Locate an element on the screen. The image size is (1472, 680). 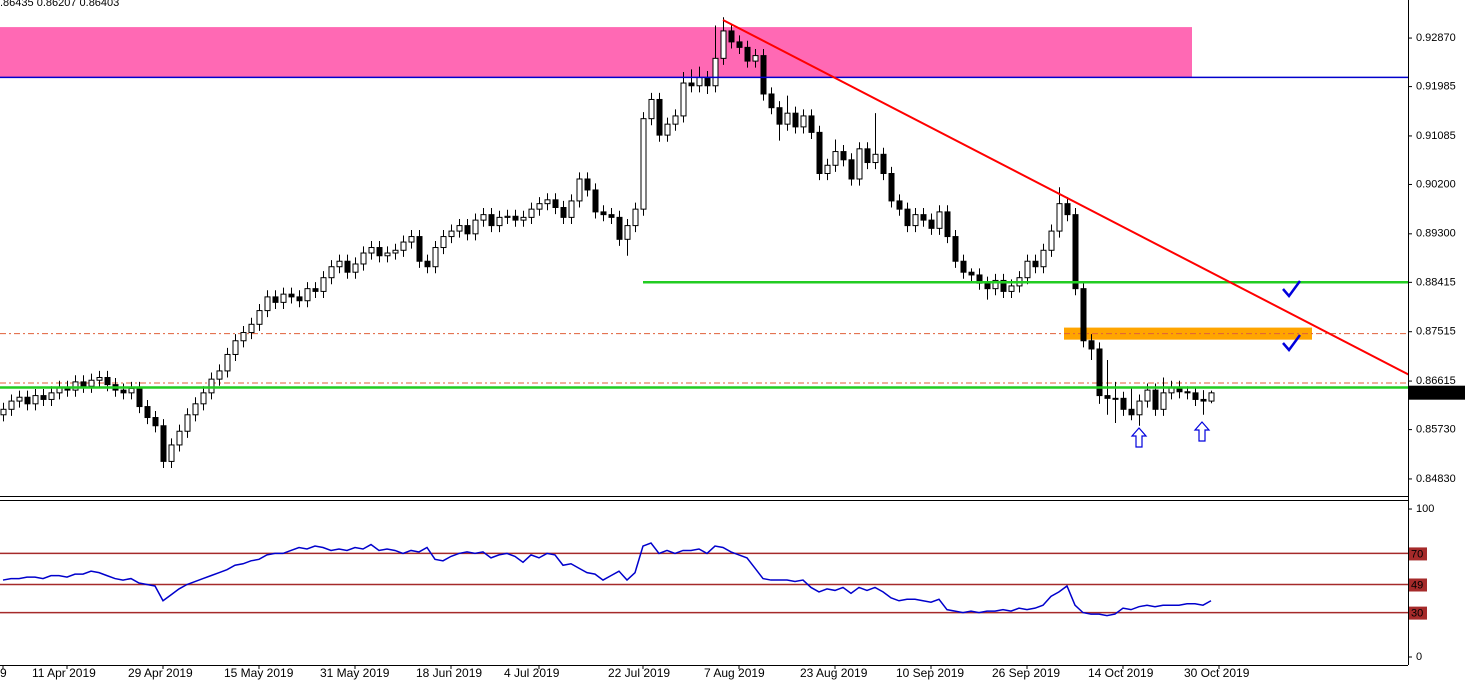
x-tick-label: 10 Sep 2019 is located at coordinates (930, 673).